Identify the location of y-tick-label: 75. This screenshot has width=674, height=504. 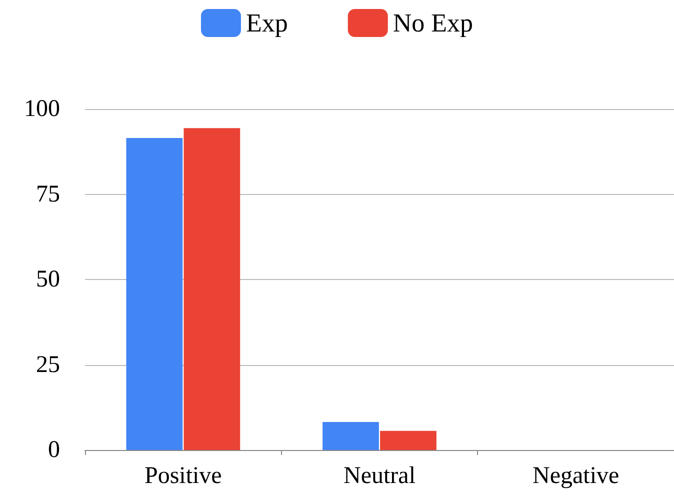
(48, 194).